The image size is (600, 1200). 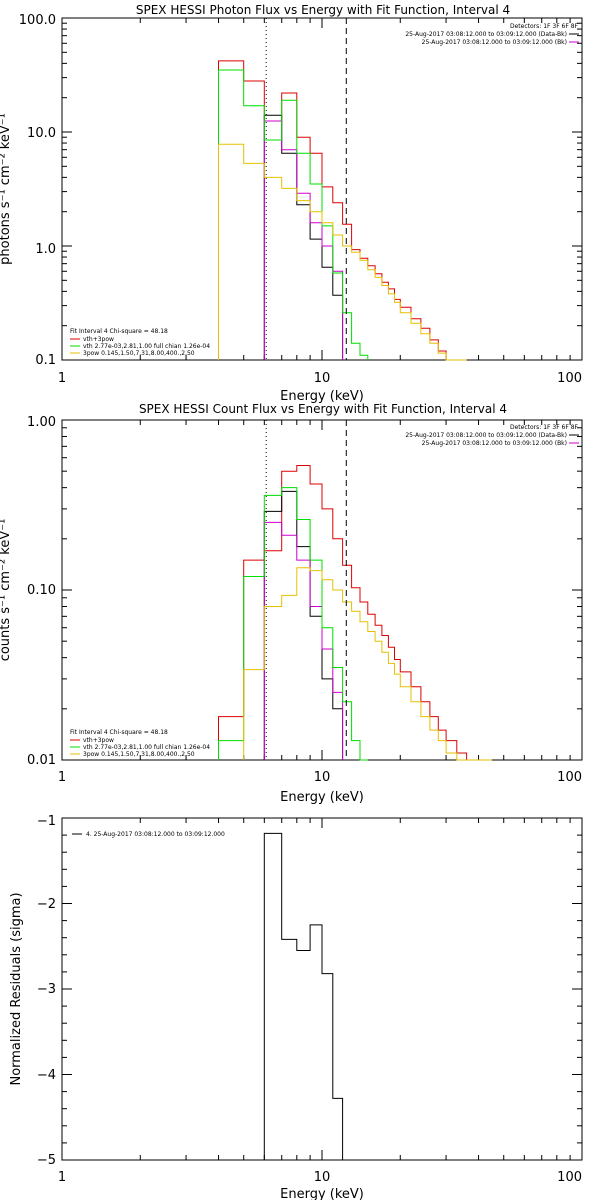 What do you see at coordinates (98, 740) in the screenshot?
I see `count-legend-text: vth+3pow` at bounding box center [98, 740].